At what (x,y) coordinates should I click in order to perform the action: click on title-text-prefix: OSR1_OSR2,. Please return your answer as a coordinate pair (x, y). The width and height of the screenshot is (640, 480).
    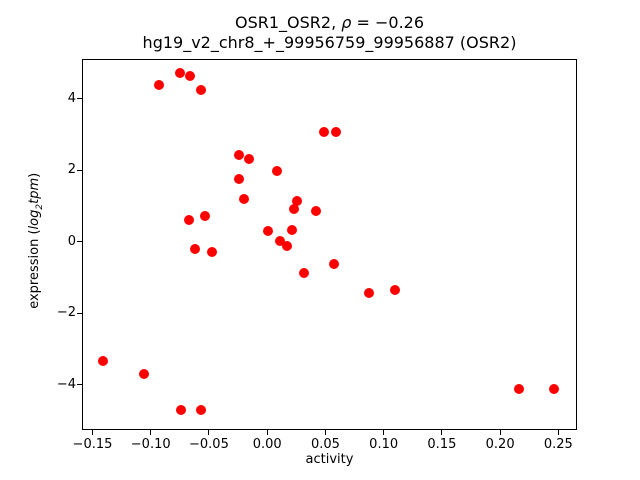
    Looking at the image, I should click on (288, 22).